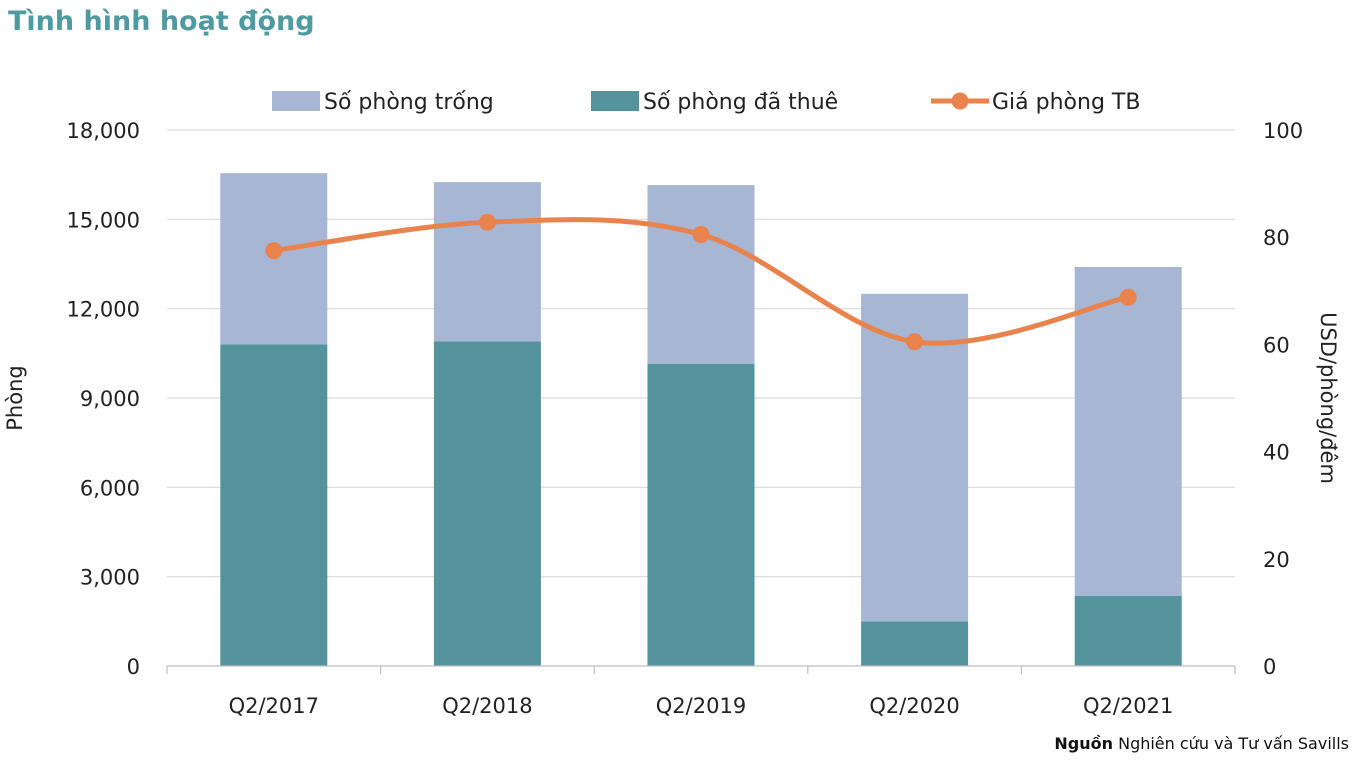 This screenshot has height=764, width=1359. What do you see at coordinates (133, 667) in the screenshot?
I see `y-tick-label: 0` at bounding box center [133, 667].